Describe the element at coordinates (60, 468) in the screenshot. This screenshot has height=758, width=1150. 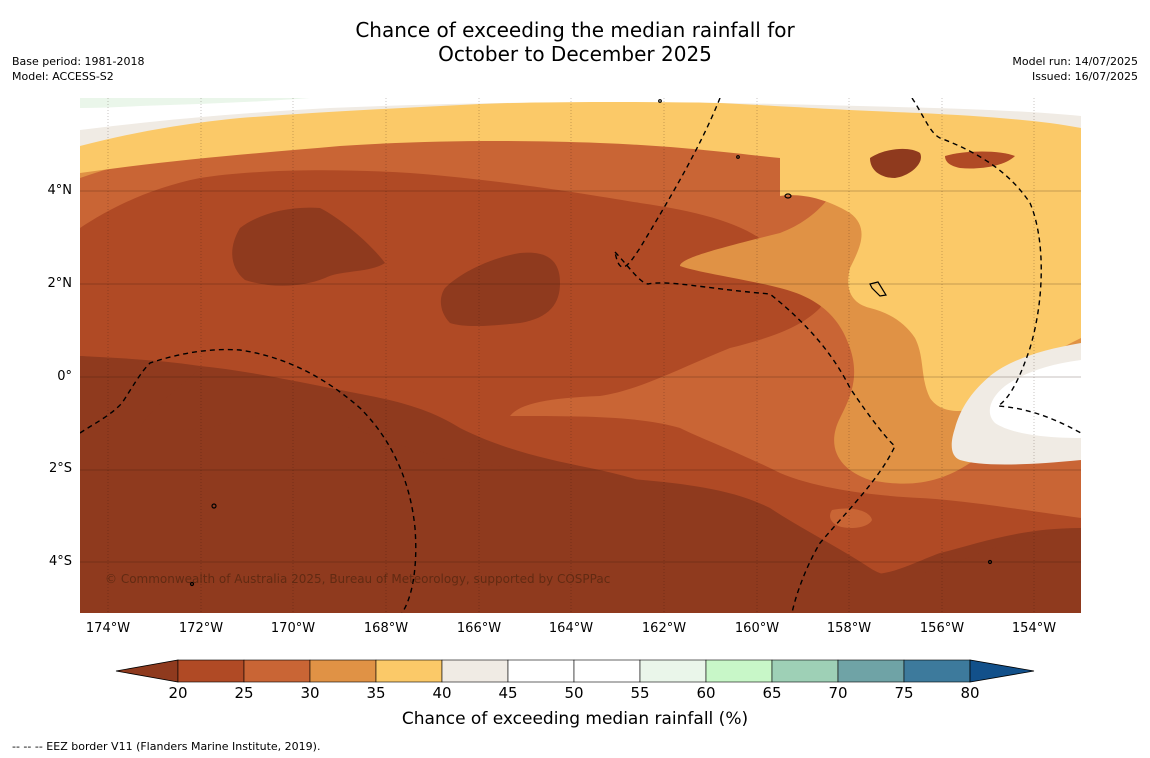
I see `lat-label-2s: 2°S` at that location.